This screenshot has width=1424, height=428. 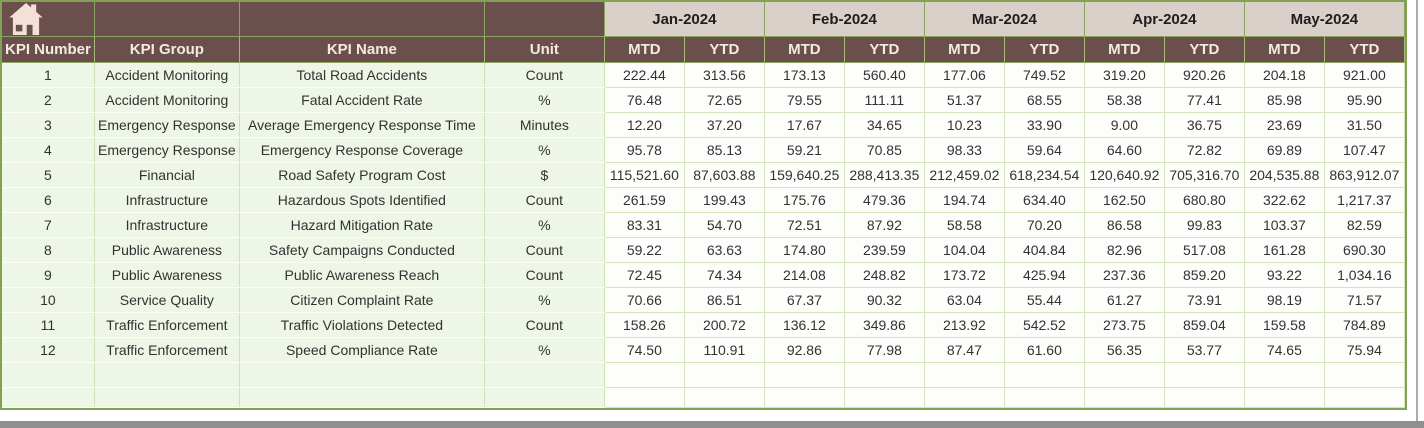 What do you see at coordinates (644, 250) in the screenshot?
I see `value-cell-jan-2024-mtd: 59.22` at bounding box center [644, 250].